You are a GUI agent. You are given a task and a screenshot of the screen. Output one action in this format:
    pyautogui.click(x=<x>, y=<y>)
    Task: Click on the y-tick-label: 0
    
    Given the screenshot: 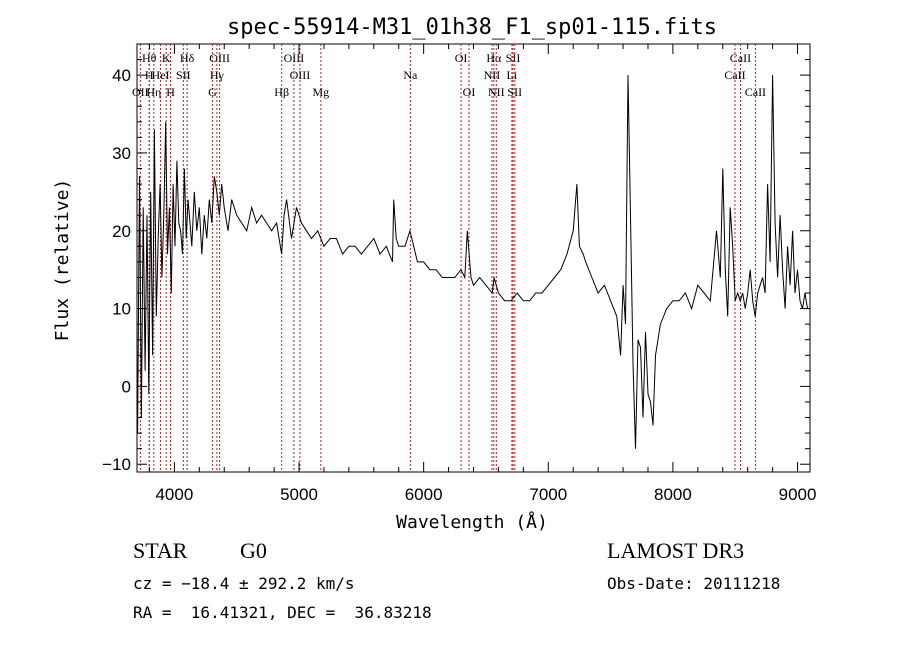 What is the action you would take?
    pyautogui.click(x=126, y=386)
    